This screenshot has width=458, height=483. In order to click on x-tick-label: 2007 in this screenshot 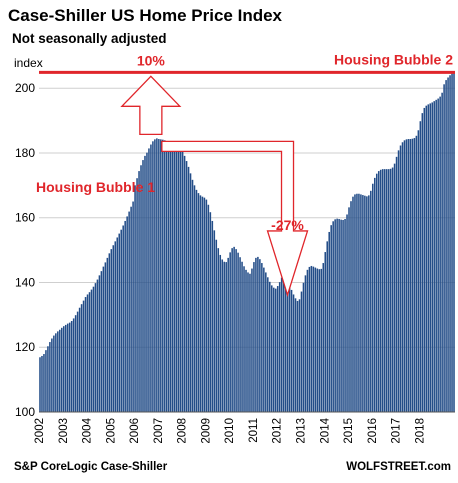, I will do `click(159, 431)`.